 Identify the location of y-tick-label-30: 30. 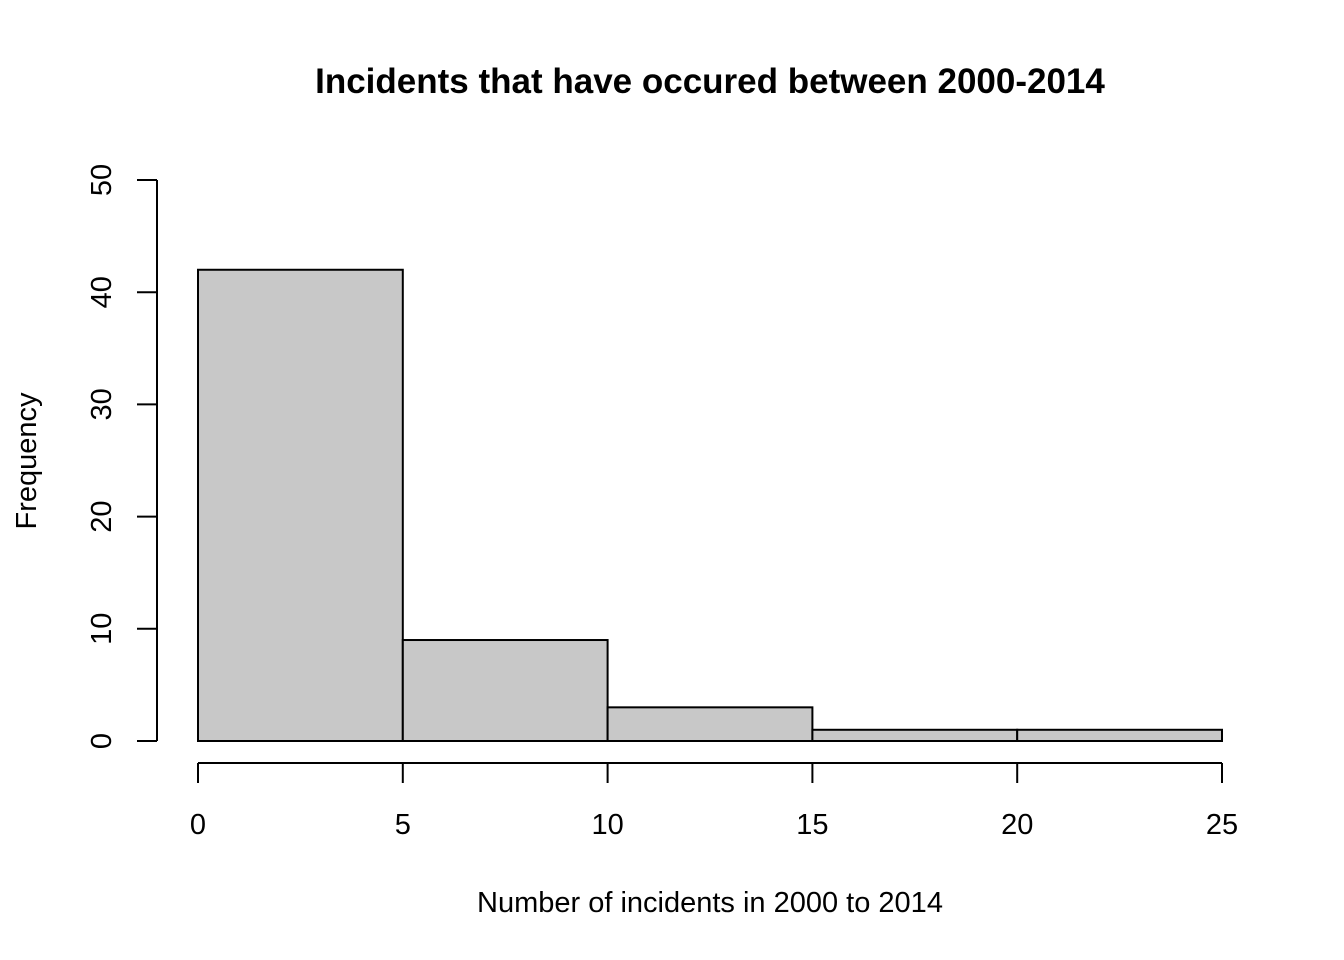
(102, 404).